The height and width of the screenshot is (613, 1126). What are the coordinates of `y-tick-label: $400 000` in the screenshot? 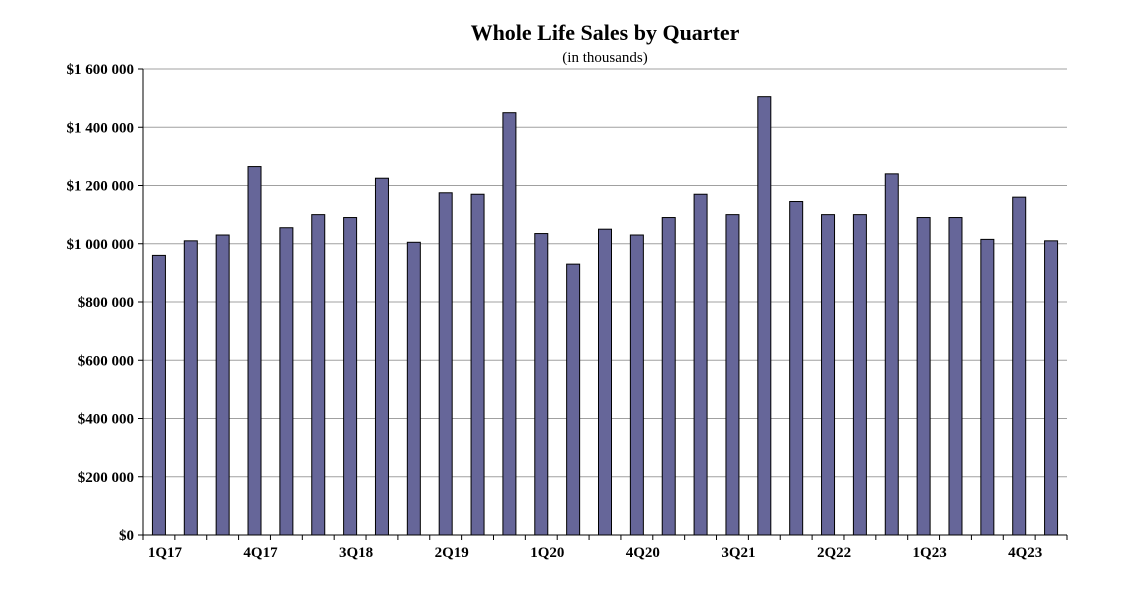 It's located at (106, 420).